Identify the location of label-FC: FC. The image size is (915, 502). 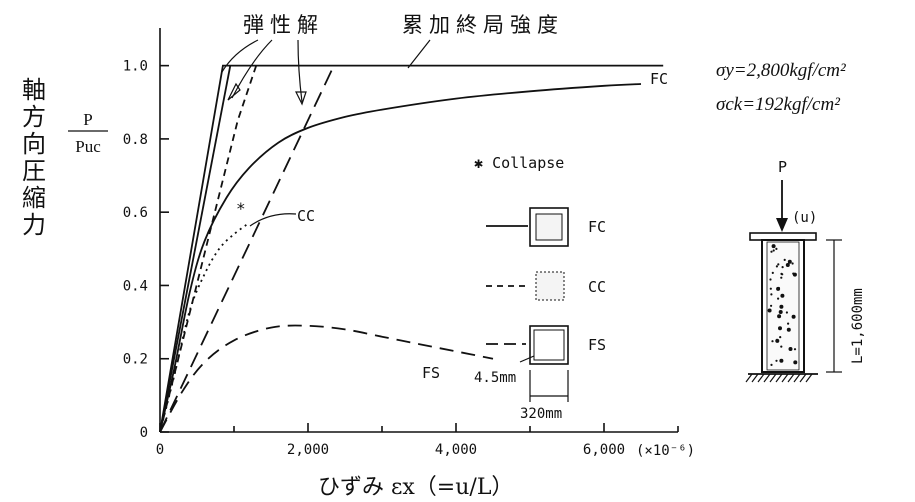
(659, 79).